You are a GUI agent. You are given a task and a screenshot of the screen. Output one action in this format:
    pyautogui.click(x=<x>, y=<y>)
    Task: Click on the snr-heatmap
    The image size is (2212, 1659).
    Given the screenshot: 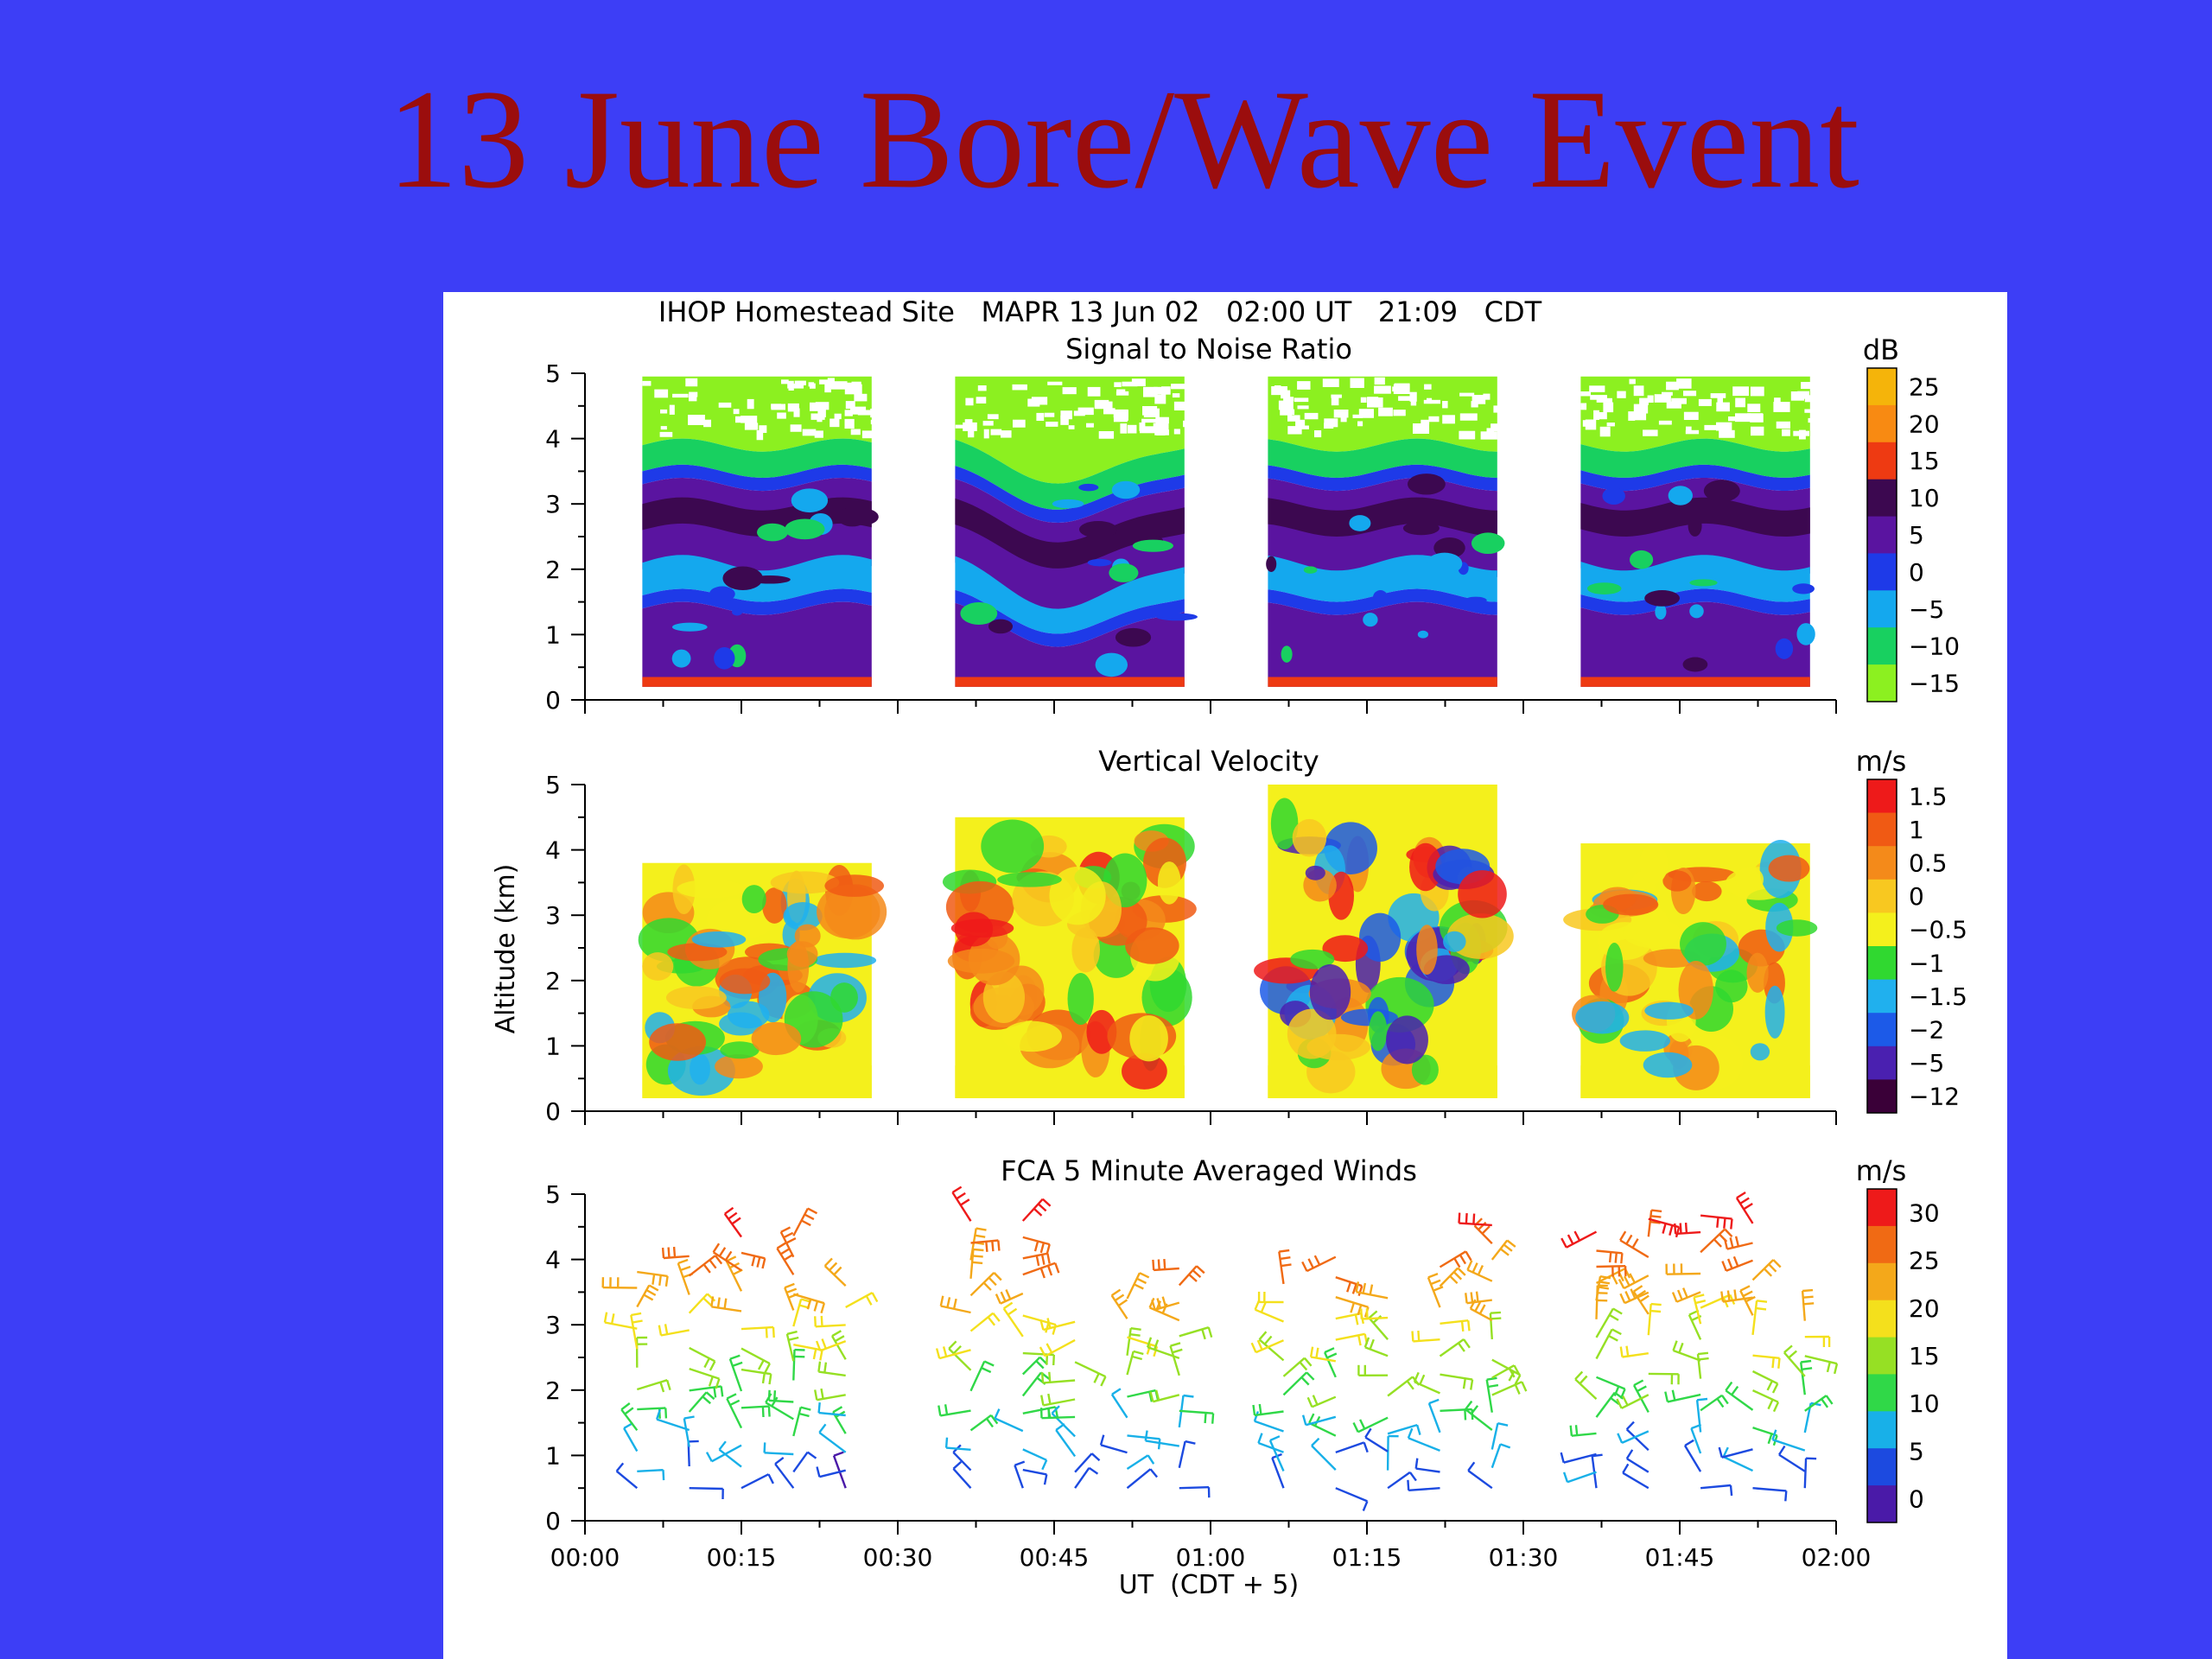 What is the action you would take?
    pyautogui.click(x=1233, y=531)
    